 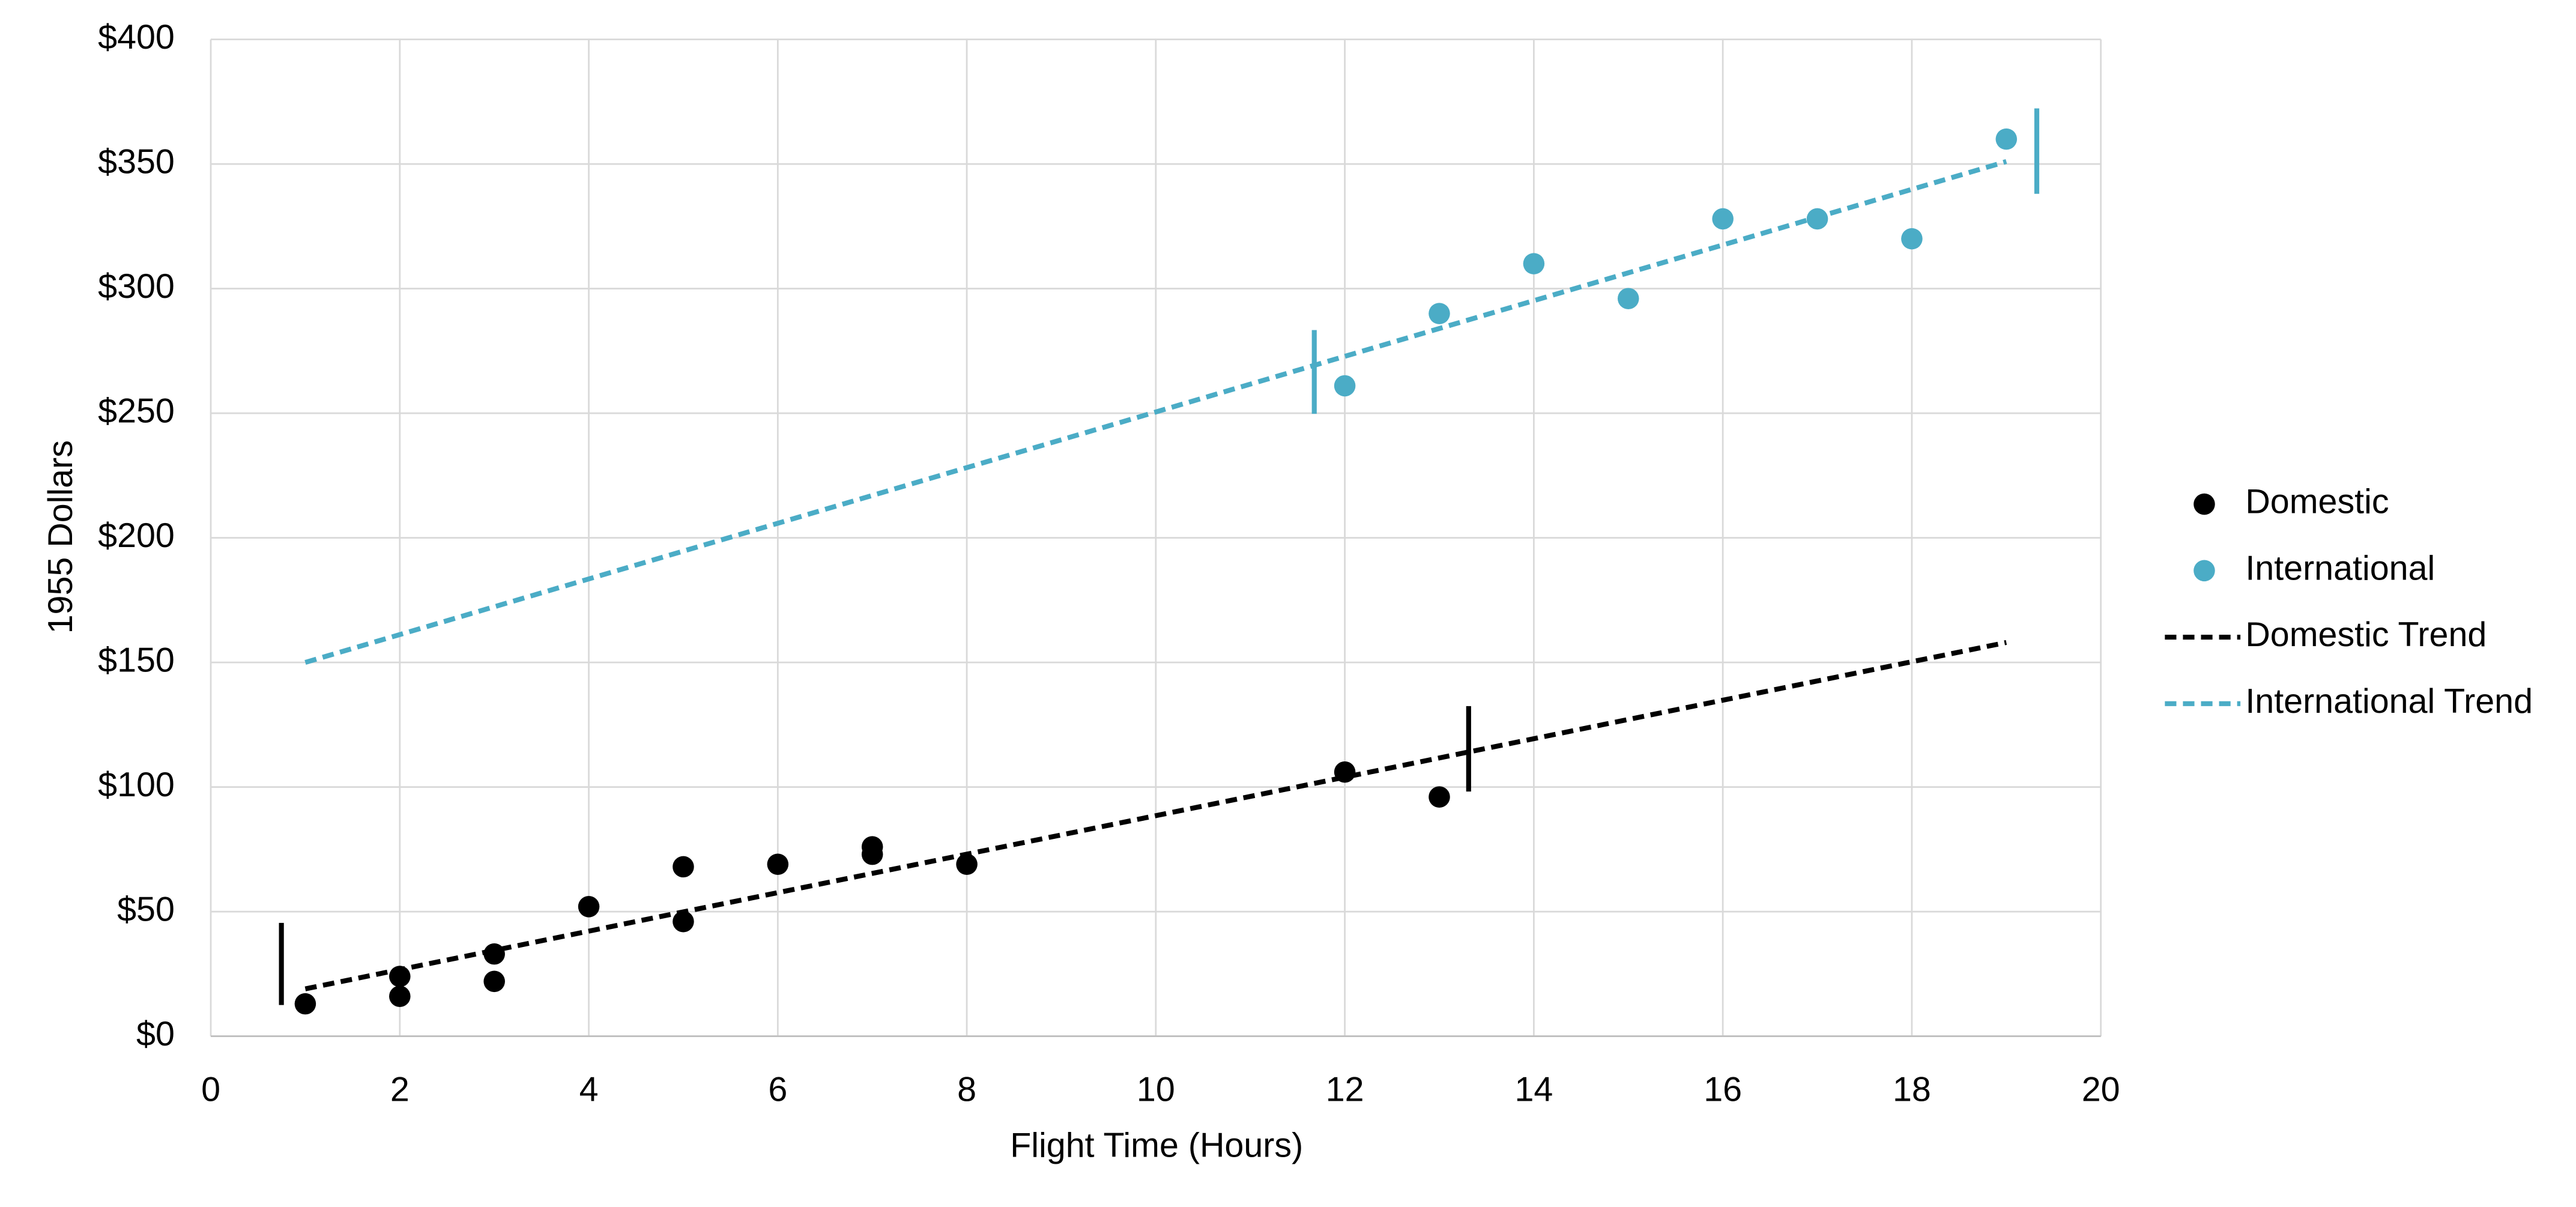 I want to click on x-tick-label: 6, so click(x=778, y=1090).